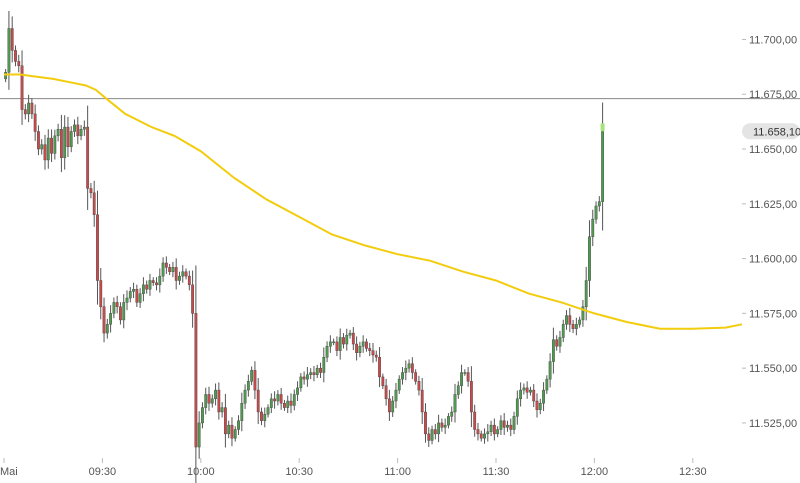  What do you see at coordinates (773, 369) in the screenshot?
I see `y-tick-label: 11.550,00` at bounding box center [773, 369].